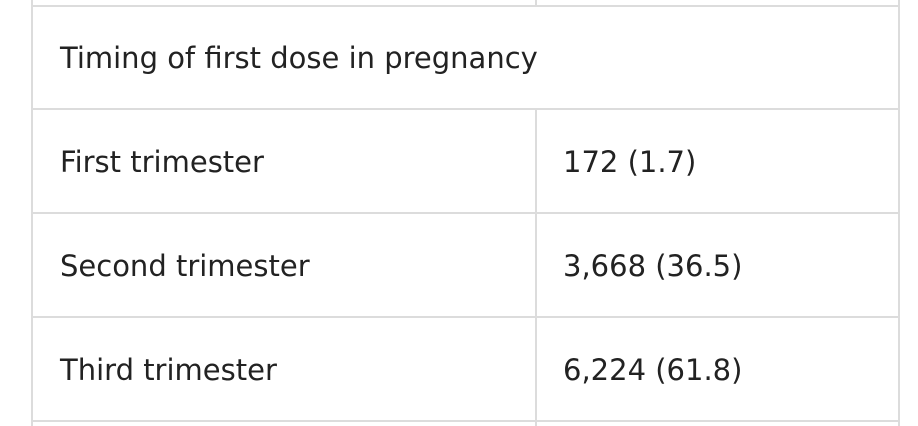  I want to click on column-divider, so click(536, 267).